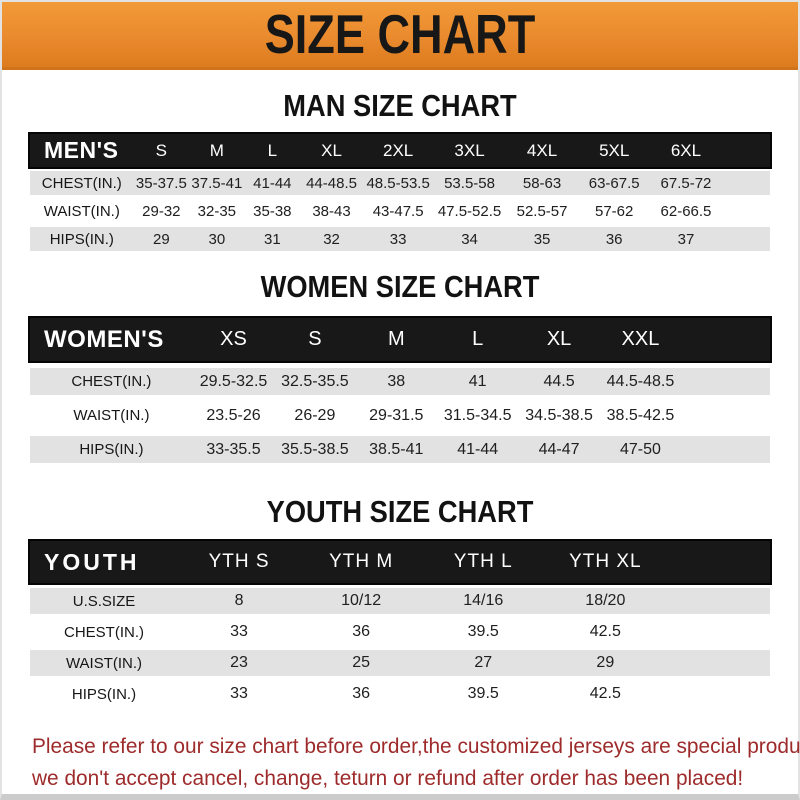 The image size is (800, 800). Describe the element at coordinates (239, 561) in the screenshot. I see `size-column-header: YTH S` at that location.